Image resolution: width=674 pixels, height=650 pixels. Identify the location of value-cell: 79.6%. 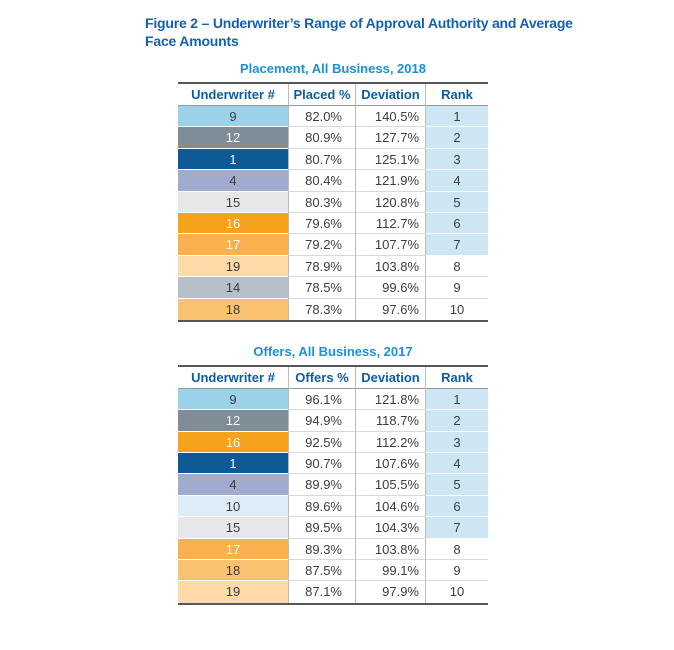
(321, 223).